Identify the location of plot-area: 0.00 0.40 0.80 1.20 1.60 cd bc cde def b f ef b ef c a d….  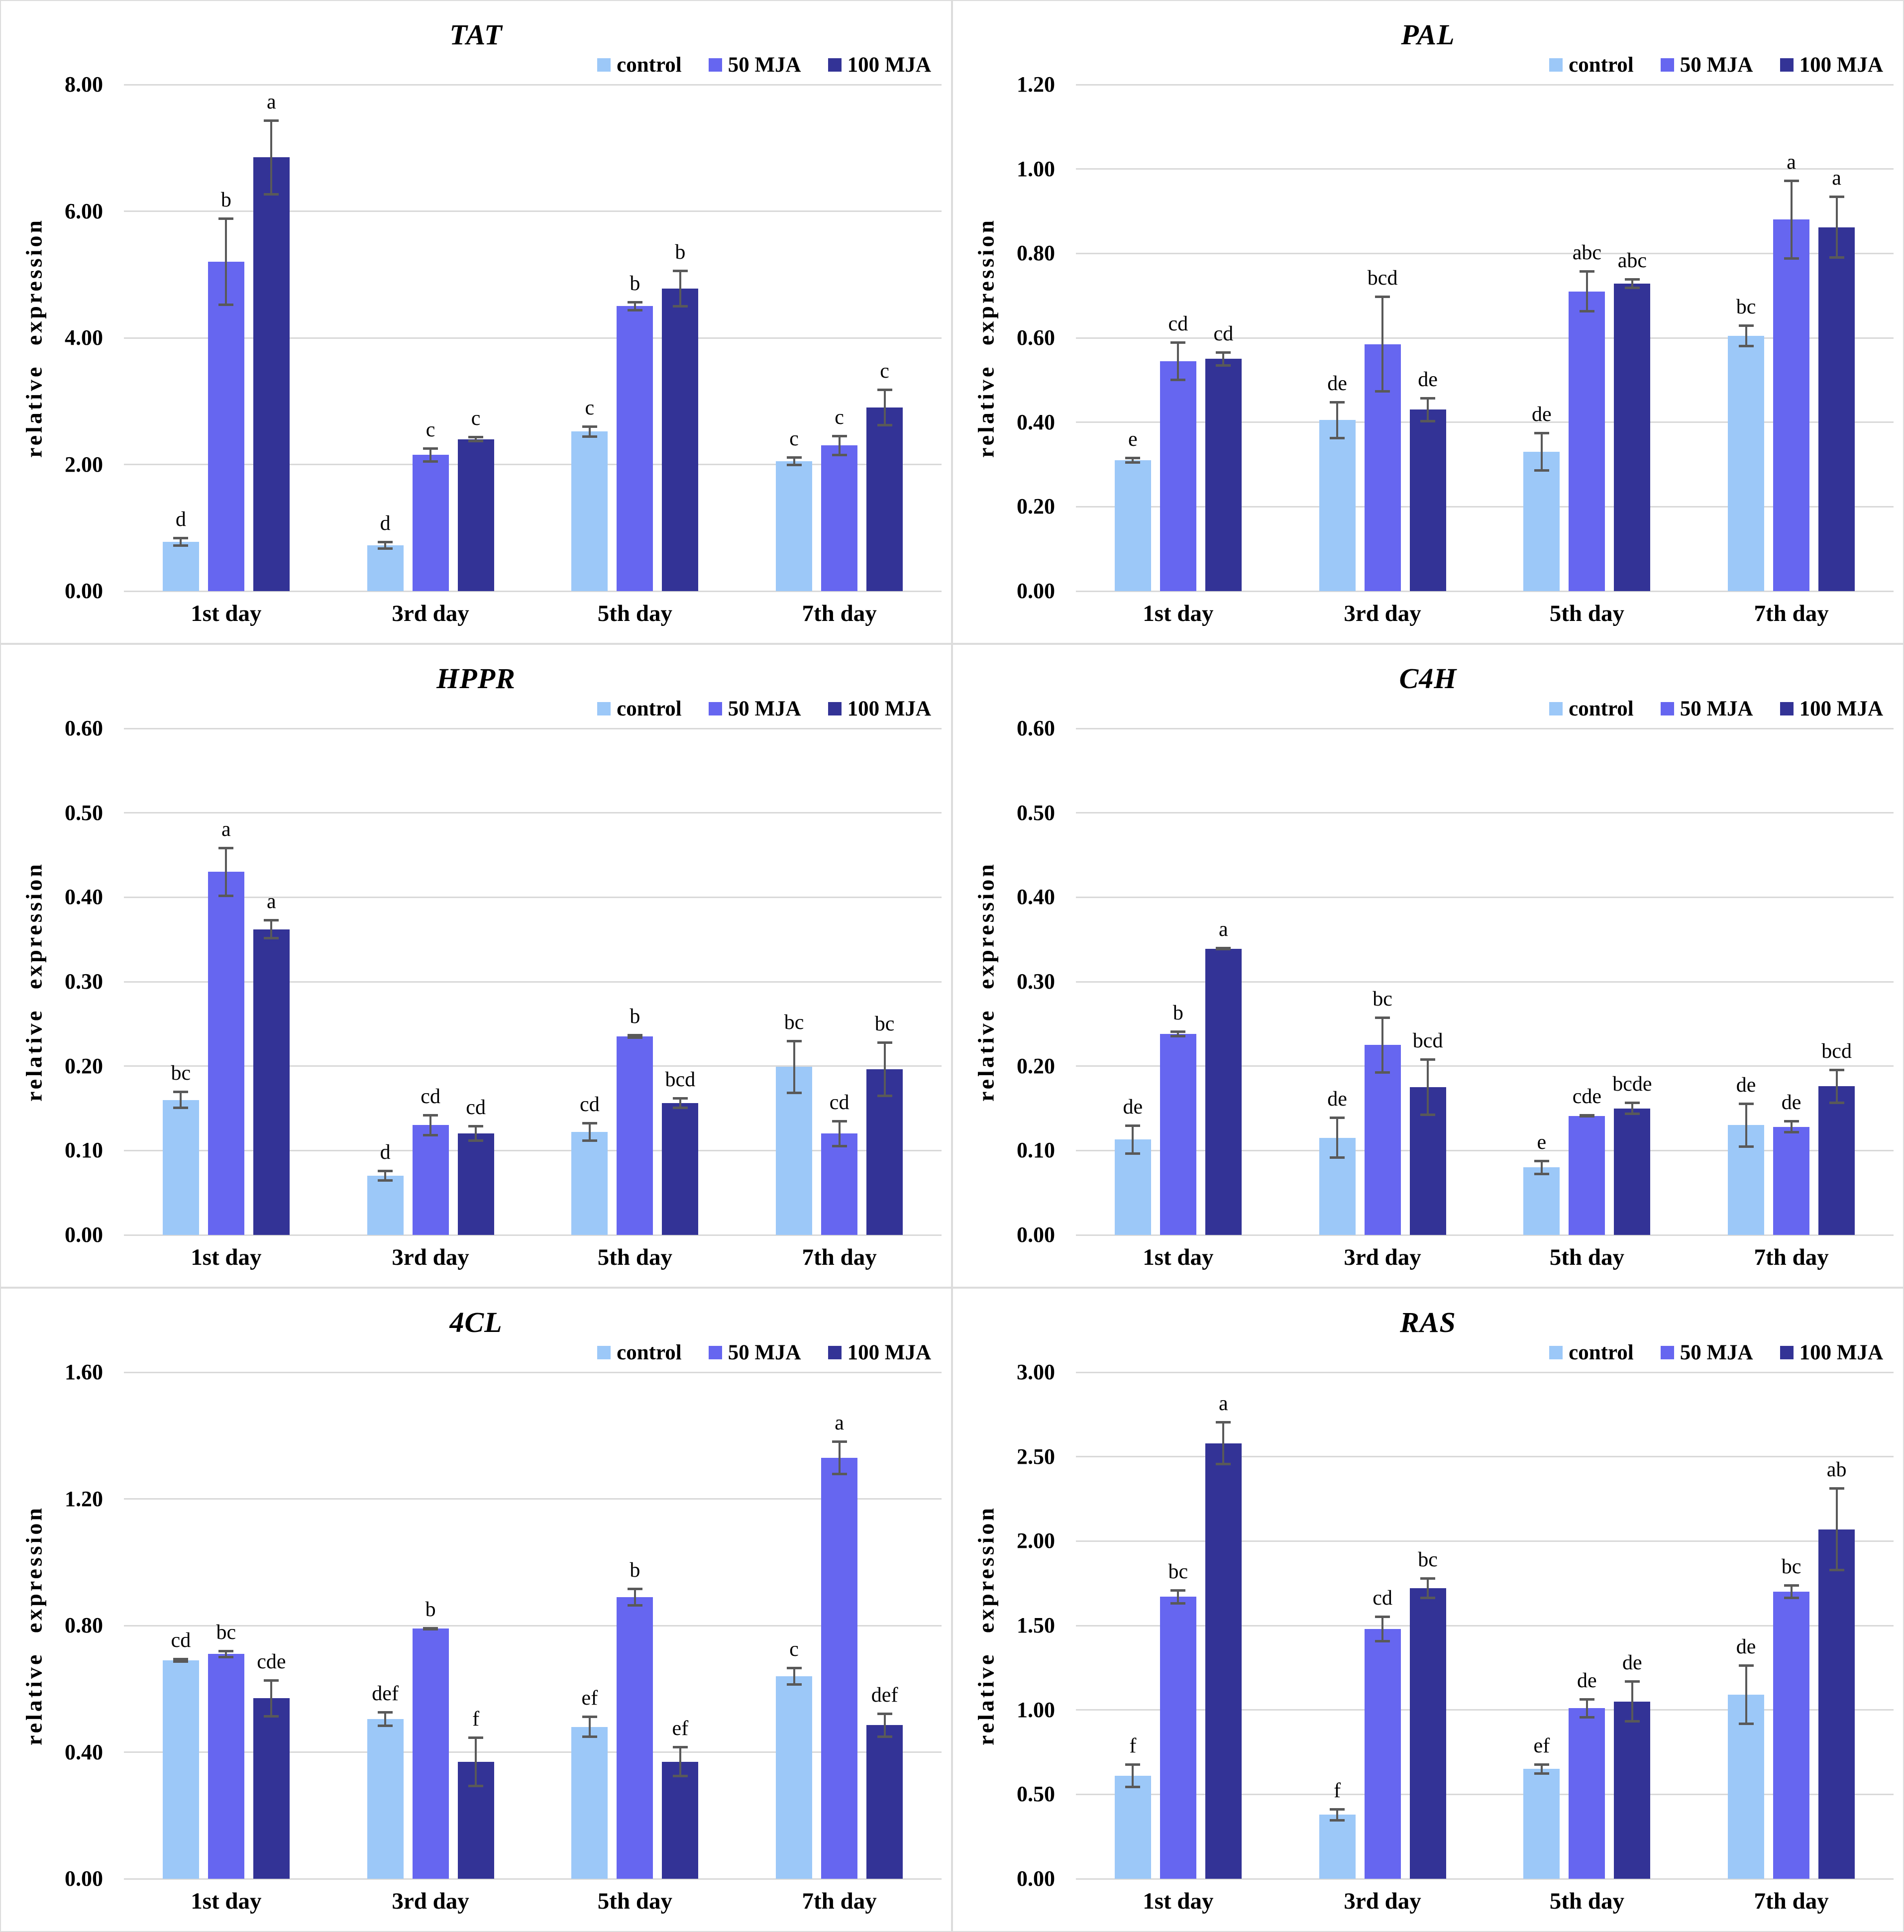
(503, 1626).